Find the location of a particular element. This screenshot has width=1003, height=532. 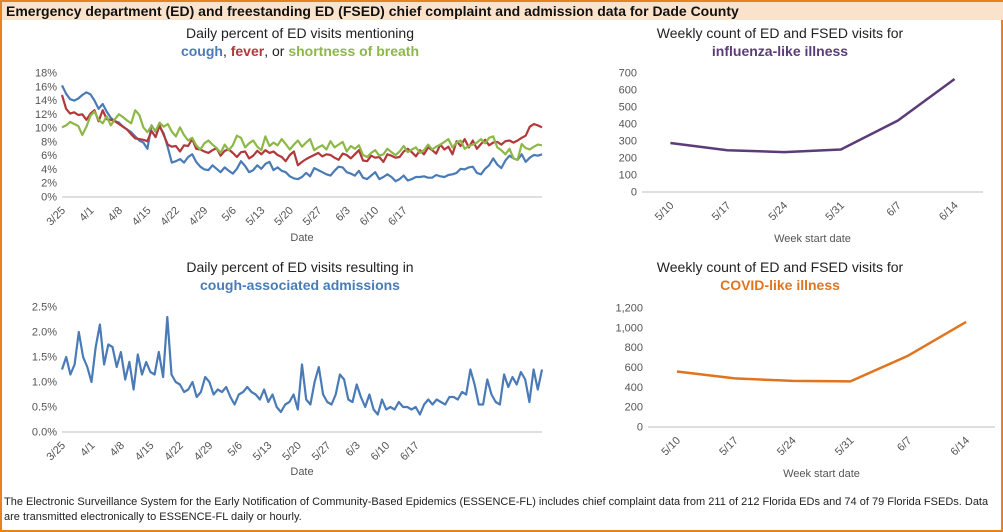

y-tick-label: 800 is located at coordinates (634, 348).